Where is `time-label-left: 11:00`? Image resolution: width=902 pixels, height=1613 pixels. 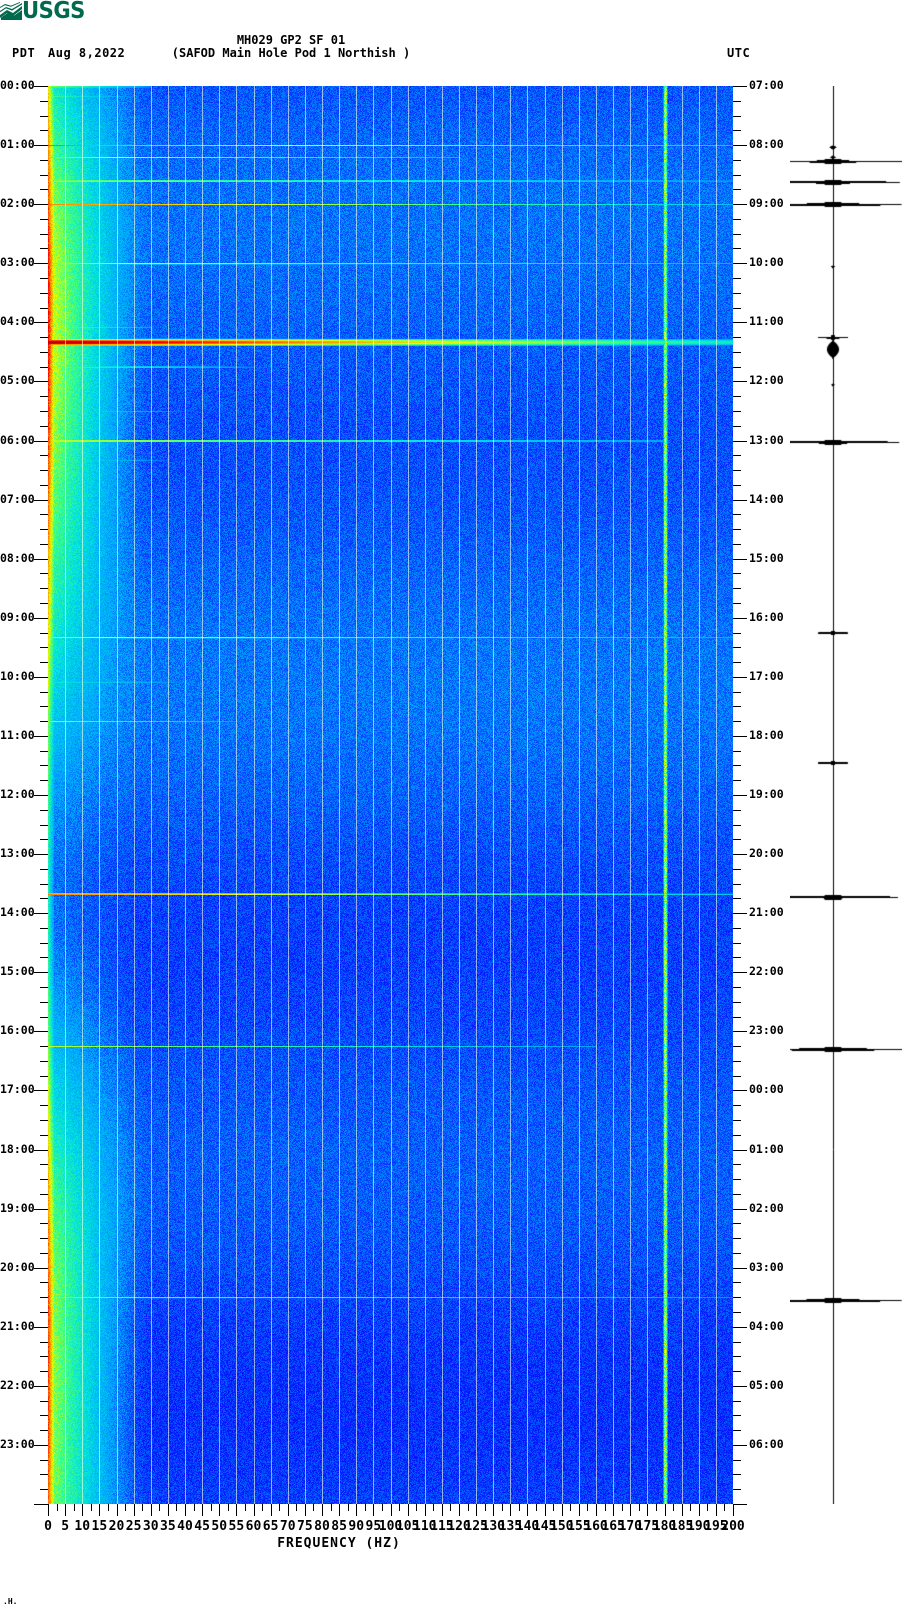
time-label-left: 11:00 is located at coordinates (17, 735).